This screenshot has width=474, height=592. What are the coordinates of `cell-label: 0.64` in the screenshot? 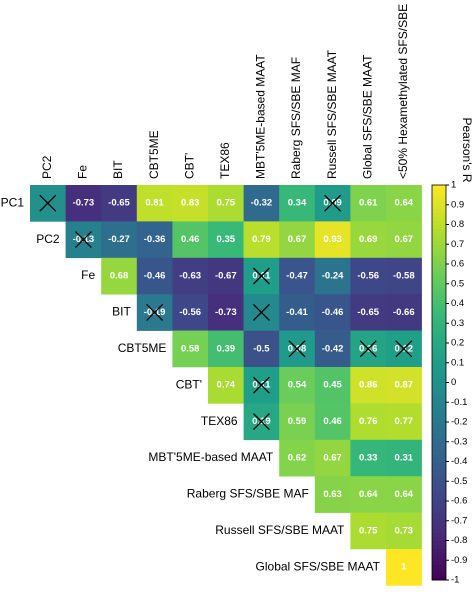 It's located at (404, 203).